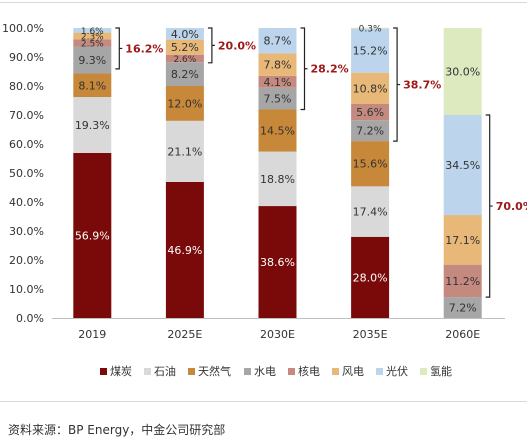 The width and height of the screenshot is (527, 444). What do you see at coordinates (144, 48) in the screenshot?
I see `annotation-label: 16.2%` at bounding box center [144, 48].